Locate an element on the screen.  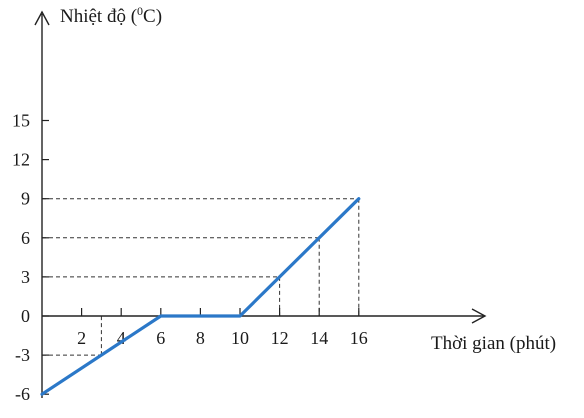
y-tick-label: 12 is located at coordinates (21, 160).